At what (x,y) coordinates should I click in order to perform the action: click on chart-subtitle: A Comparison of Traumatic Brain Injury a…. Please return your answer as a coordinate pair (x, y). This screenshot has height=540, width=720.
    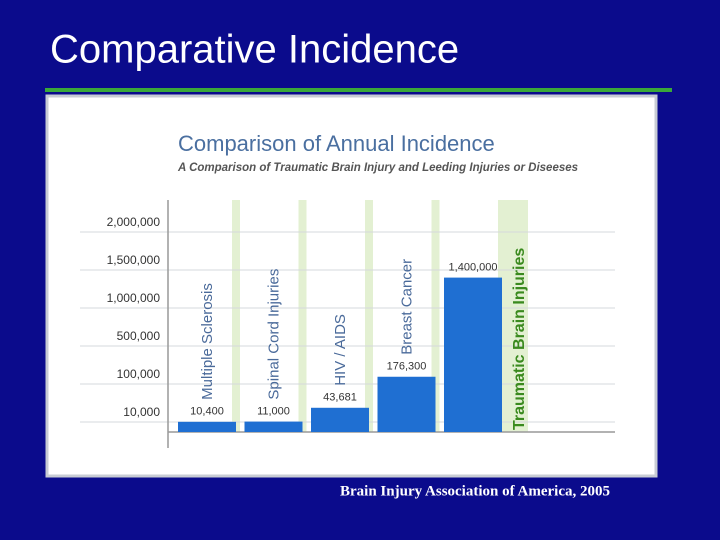
    Looking at the image, I should click on (377, 168).